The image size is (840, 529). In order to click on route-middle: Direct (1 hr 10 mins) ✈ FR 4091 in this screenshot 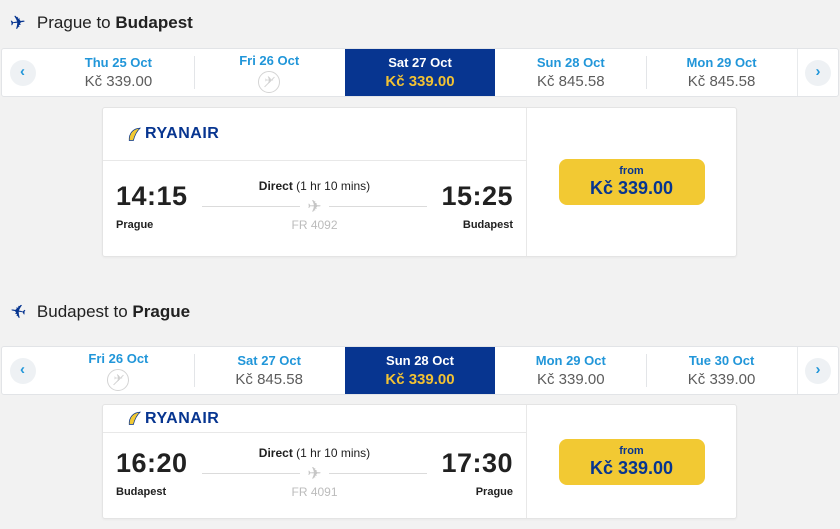, I will do `click(315, 472)`.